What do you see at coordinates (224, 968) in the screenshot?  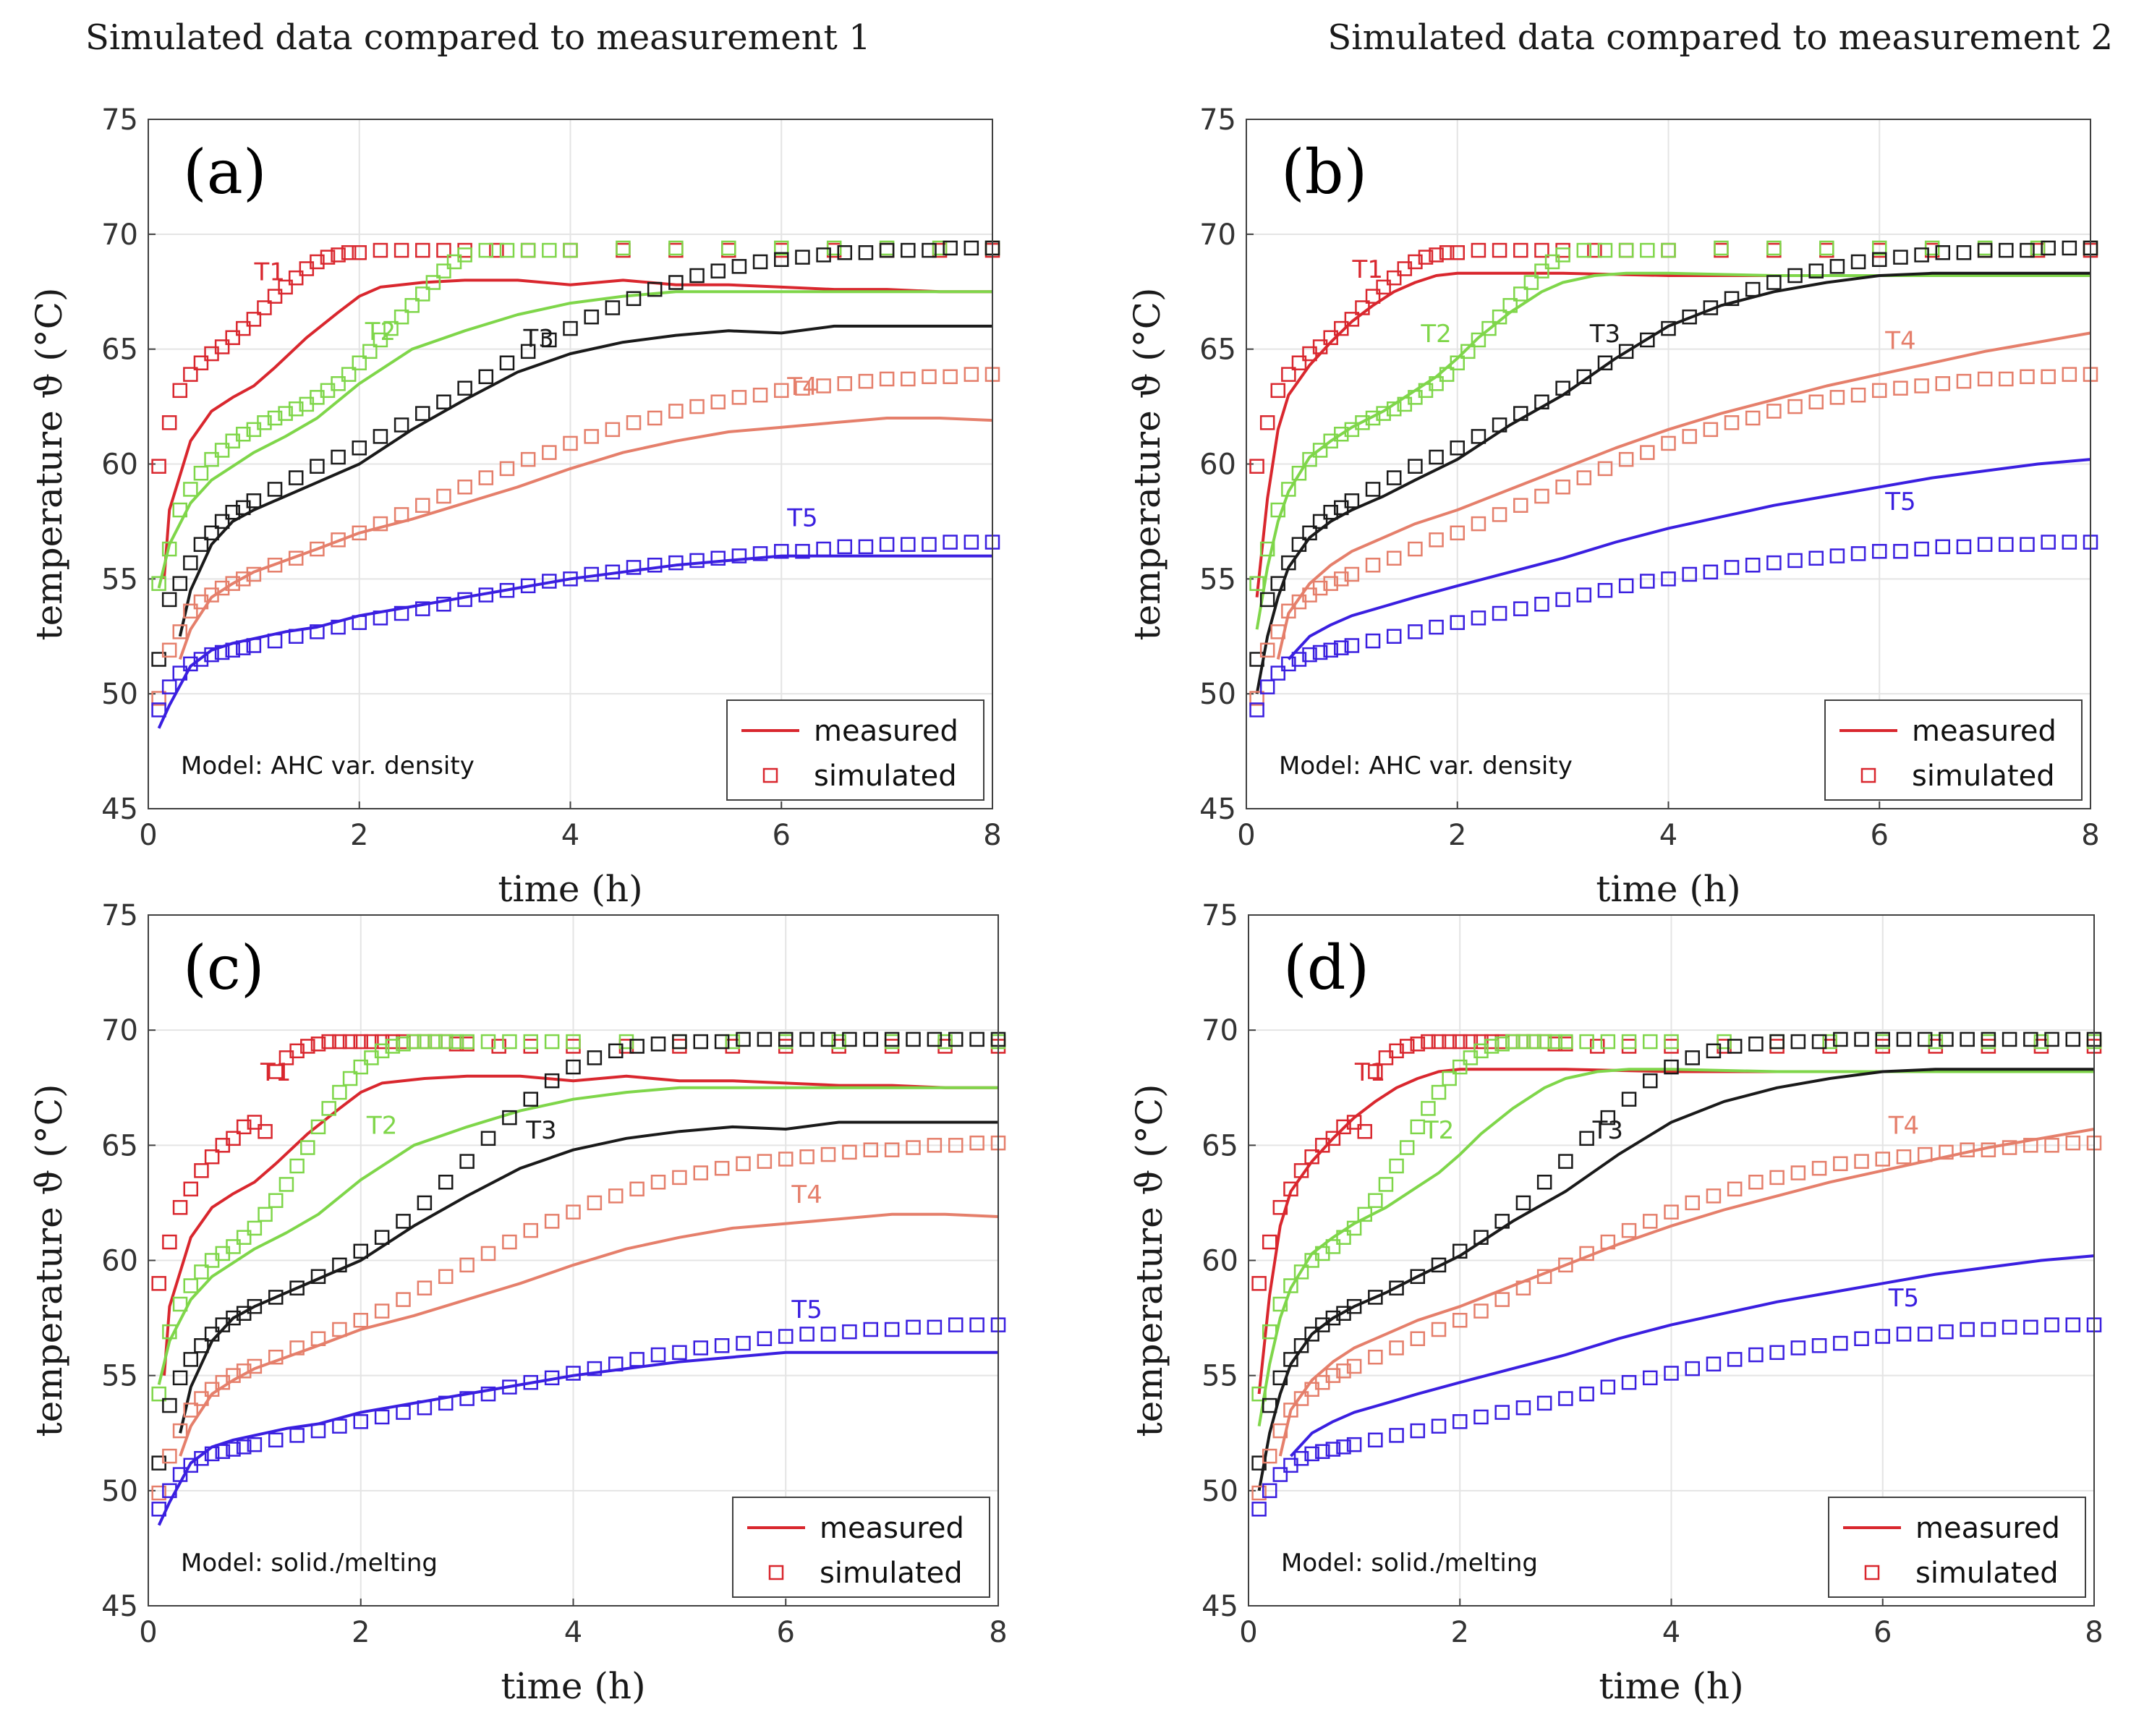 I see `panel-tag: (c)` at bounding box center [224, 968].